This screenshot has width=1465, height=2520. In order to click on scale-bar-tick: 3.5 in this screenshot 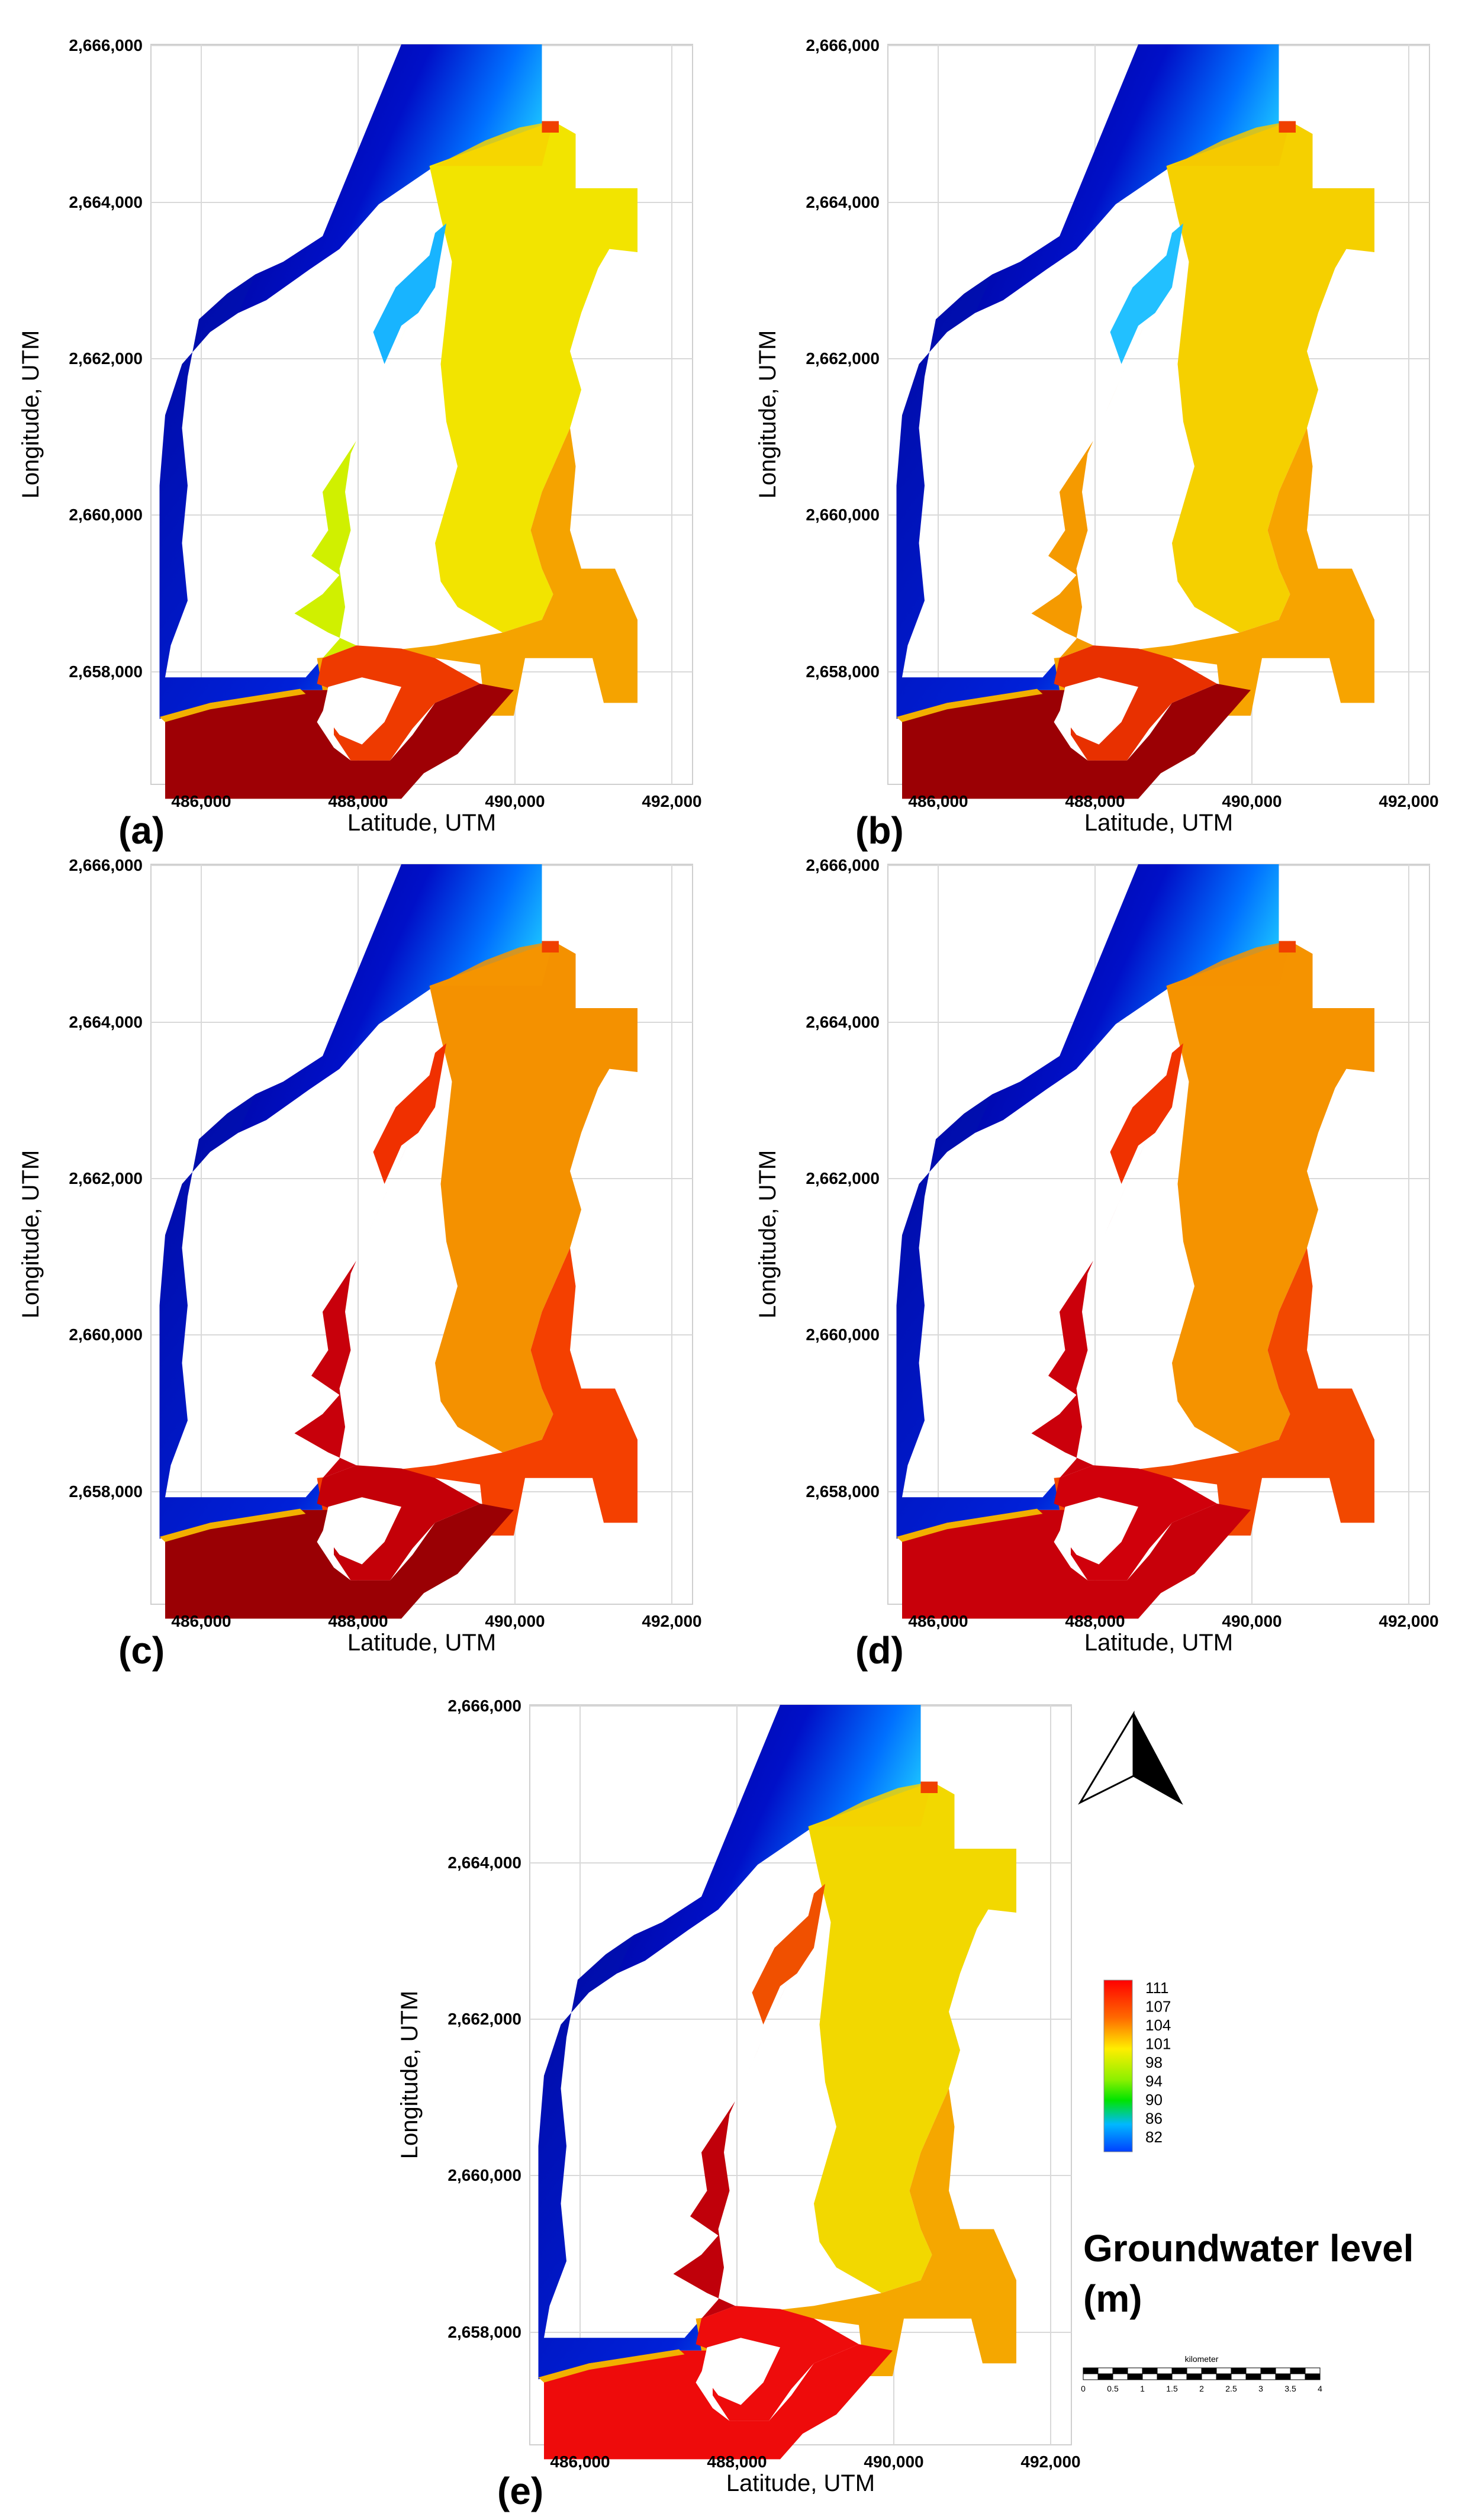, I will do `click(1290, 2388)`.